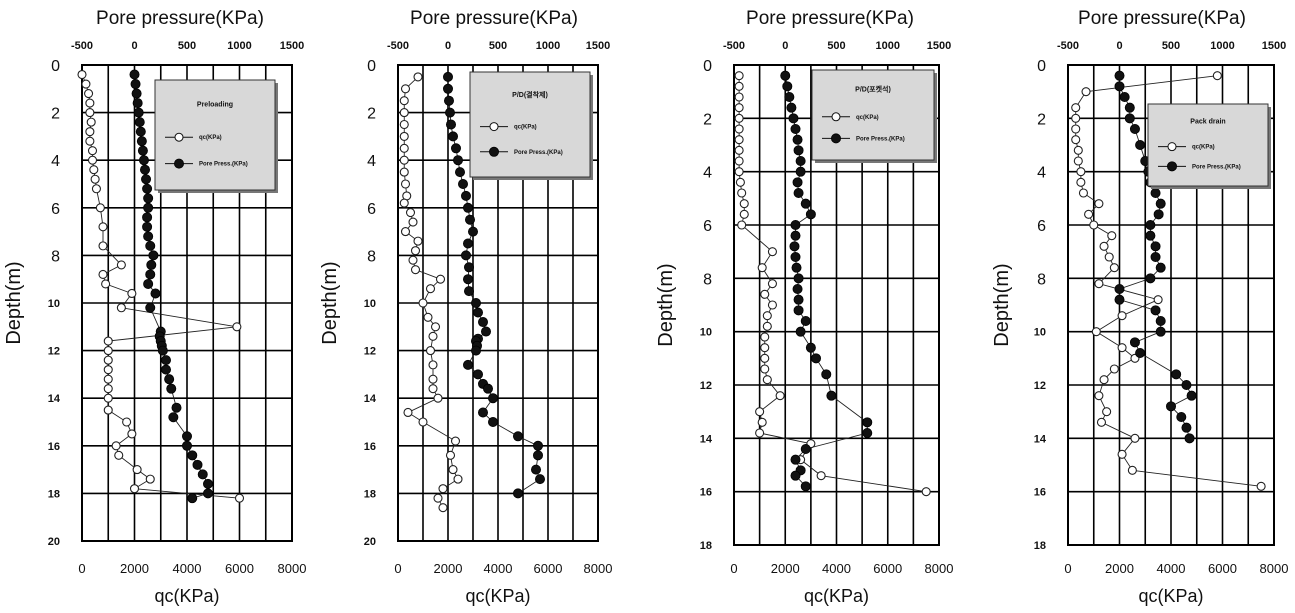 The image size is (1295, 613). I want to click on legend: Preloading qc(KPa) Pore Press.(KPa), so click(216, 136).